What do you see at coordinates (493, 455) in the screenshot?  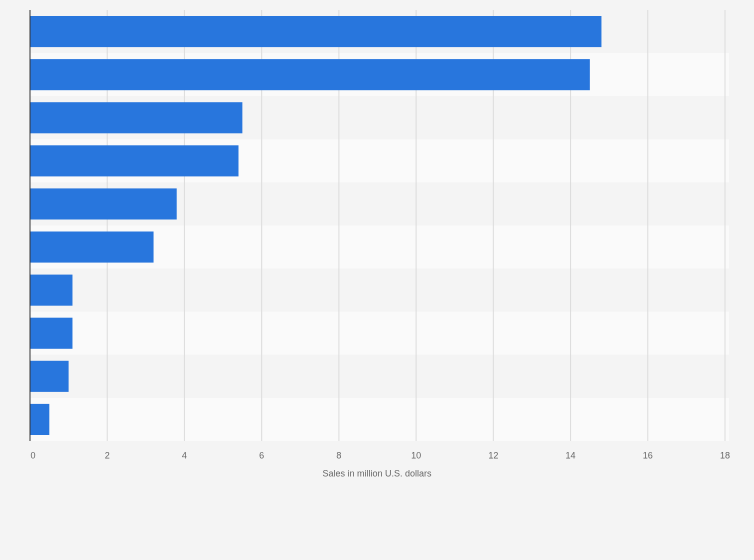 I see `x-tick-label: 12` at bounding box center [493, 455].